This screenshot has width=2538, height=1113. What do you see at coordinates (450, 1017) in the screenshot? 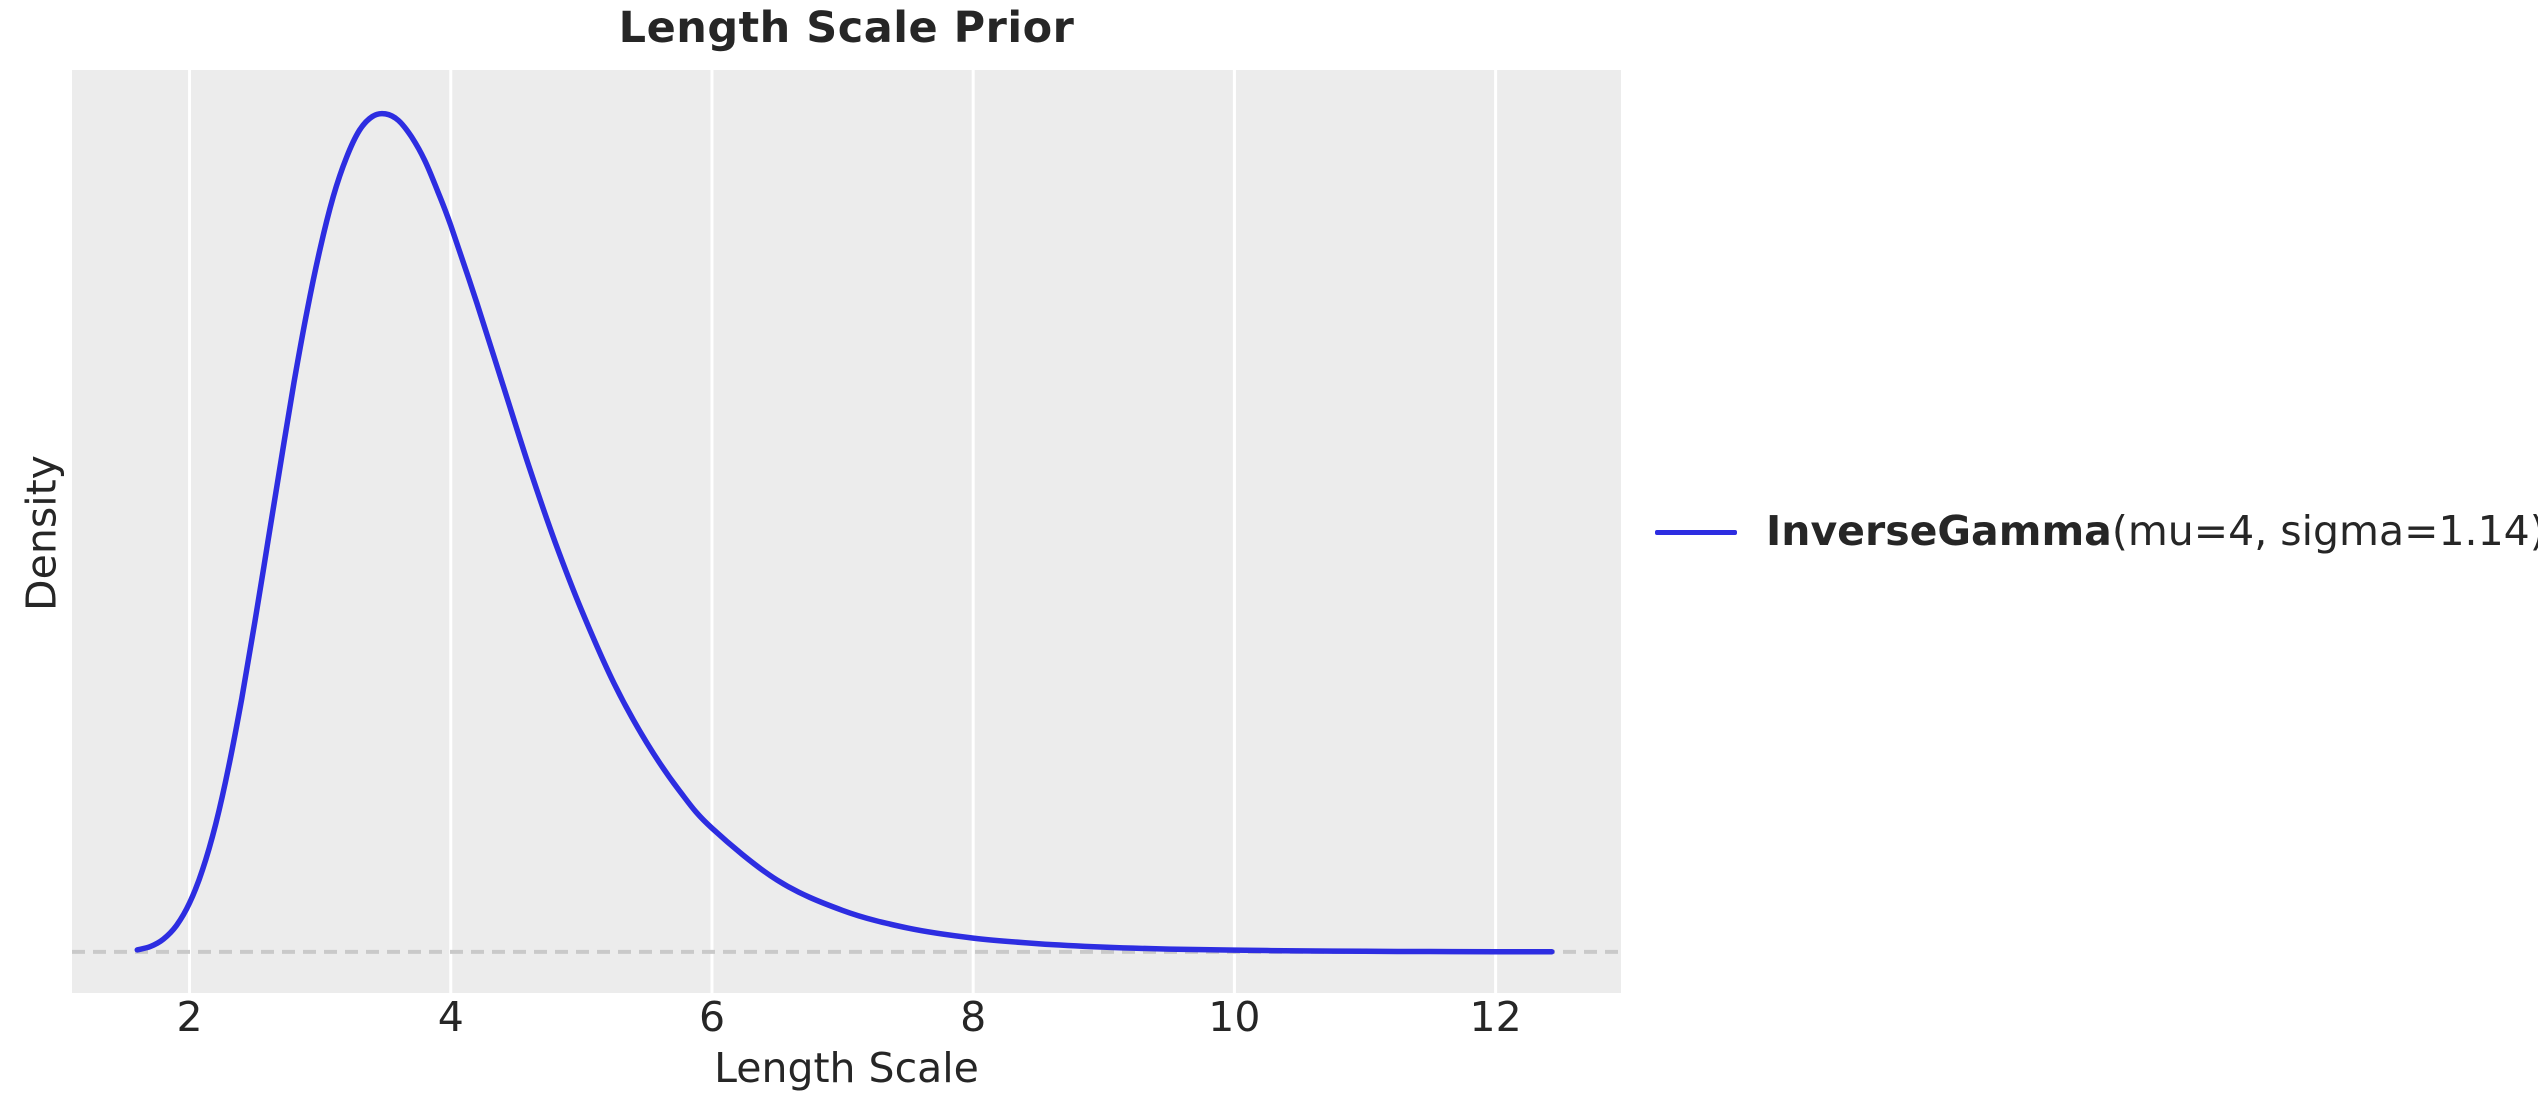
I see `x-tick-label: 4` at bounding box center [450, 1017].